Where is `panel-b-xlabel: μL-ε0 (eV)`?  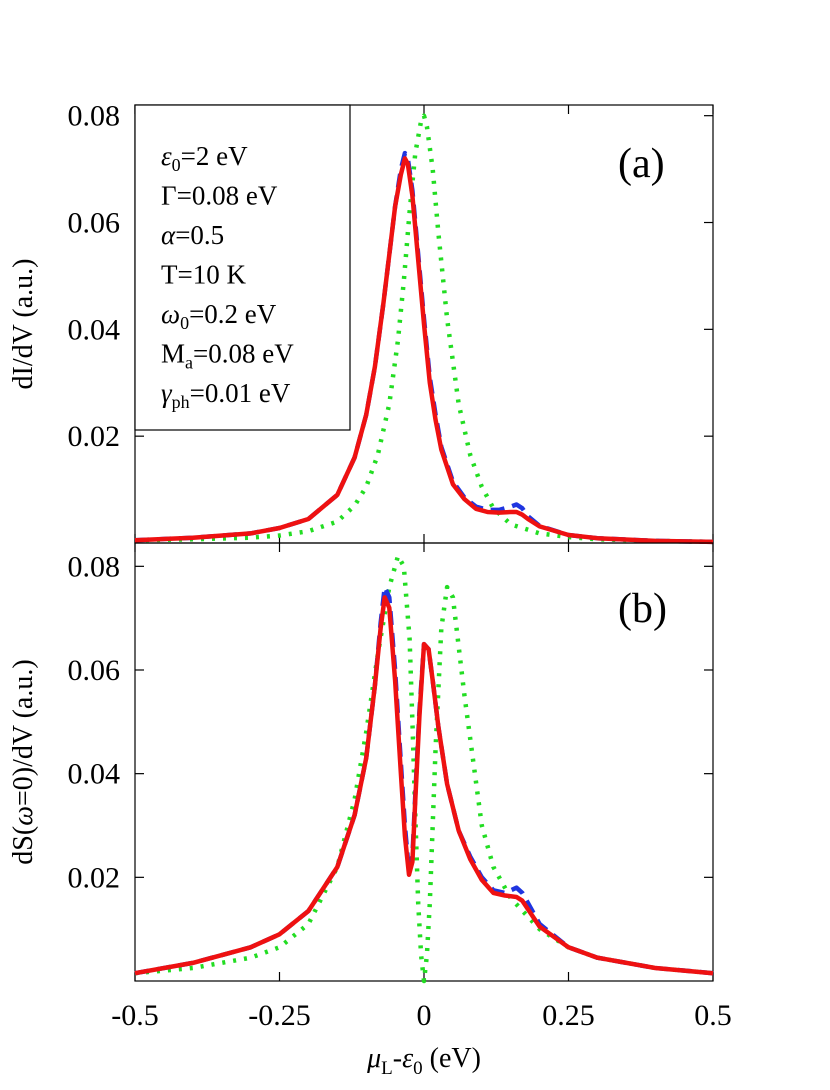 panel-b-xlabel: μL-ε0 (eV) is located at coordinates (423, 1061).